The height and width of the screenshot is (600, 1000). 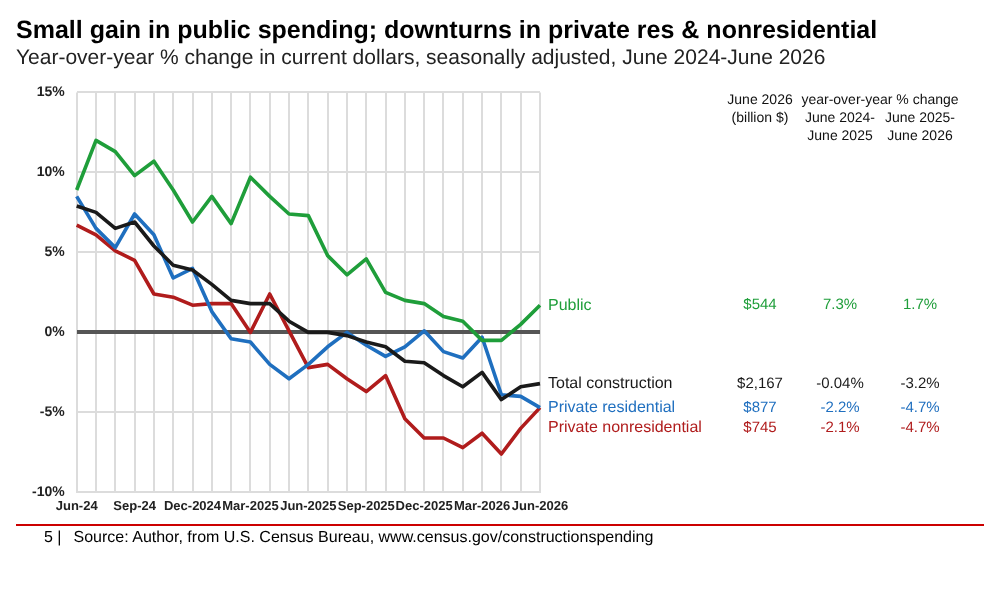 I want to click on series-label: Private nonresidential, so click(x=625, y=427).